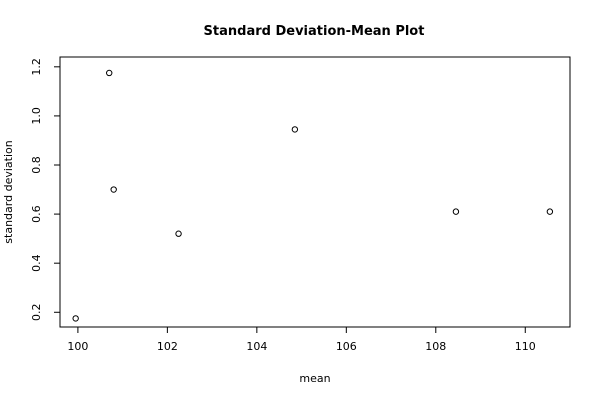 The height and width of the screenshot is (400, 599). I want to click on y-axis-ticks: 0.2 0.4 0.6 0.8 1.0 1.2, so click(45, 189).